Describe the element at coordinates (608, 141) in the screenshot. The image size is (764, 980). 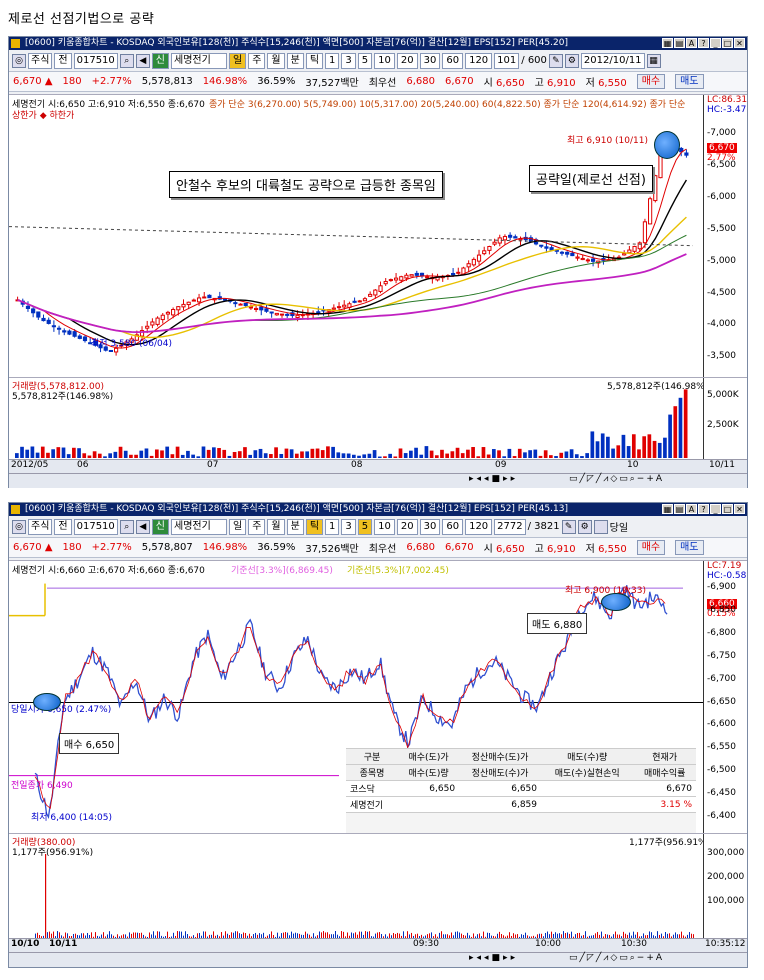
I see `high-note: 최고 6,910 (10/11)` at that location.